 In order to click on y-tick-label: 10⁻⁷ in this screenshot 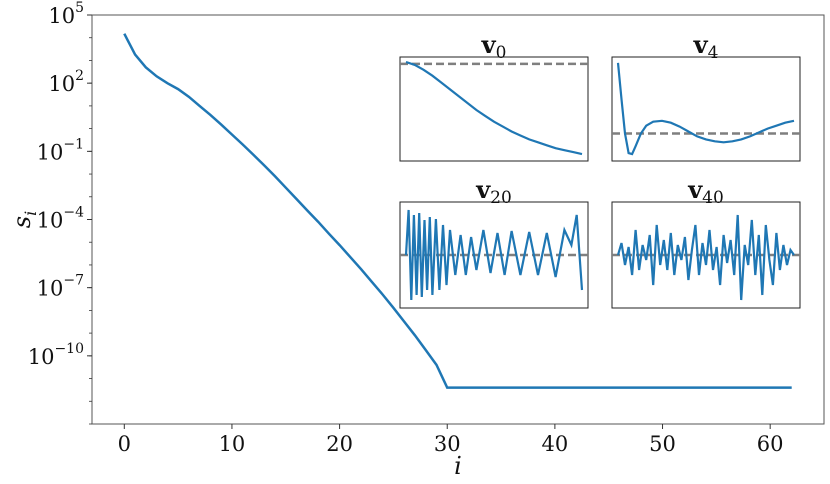, I will do `click(60, 287)`.